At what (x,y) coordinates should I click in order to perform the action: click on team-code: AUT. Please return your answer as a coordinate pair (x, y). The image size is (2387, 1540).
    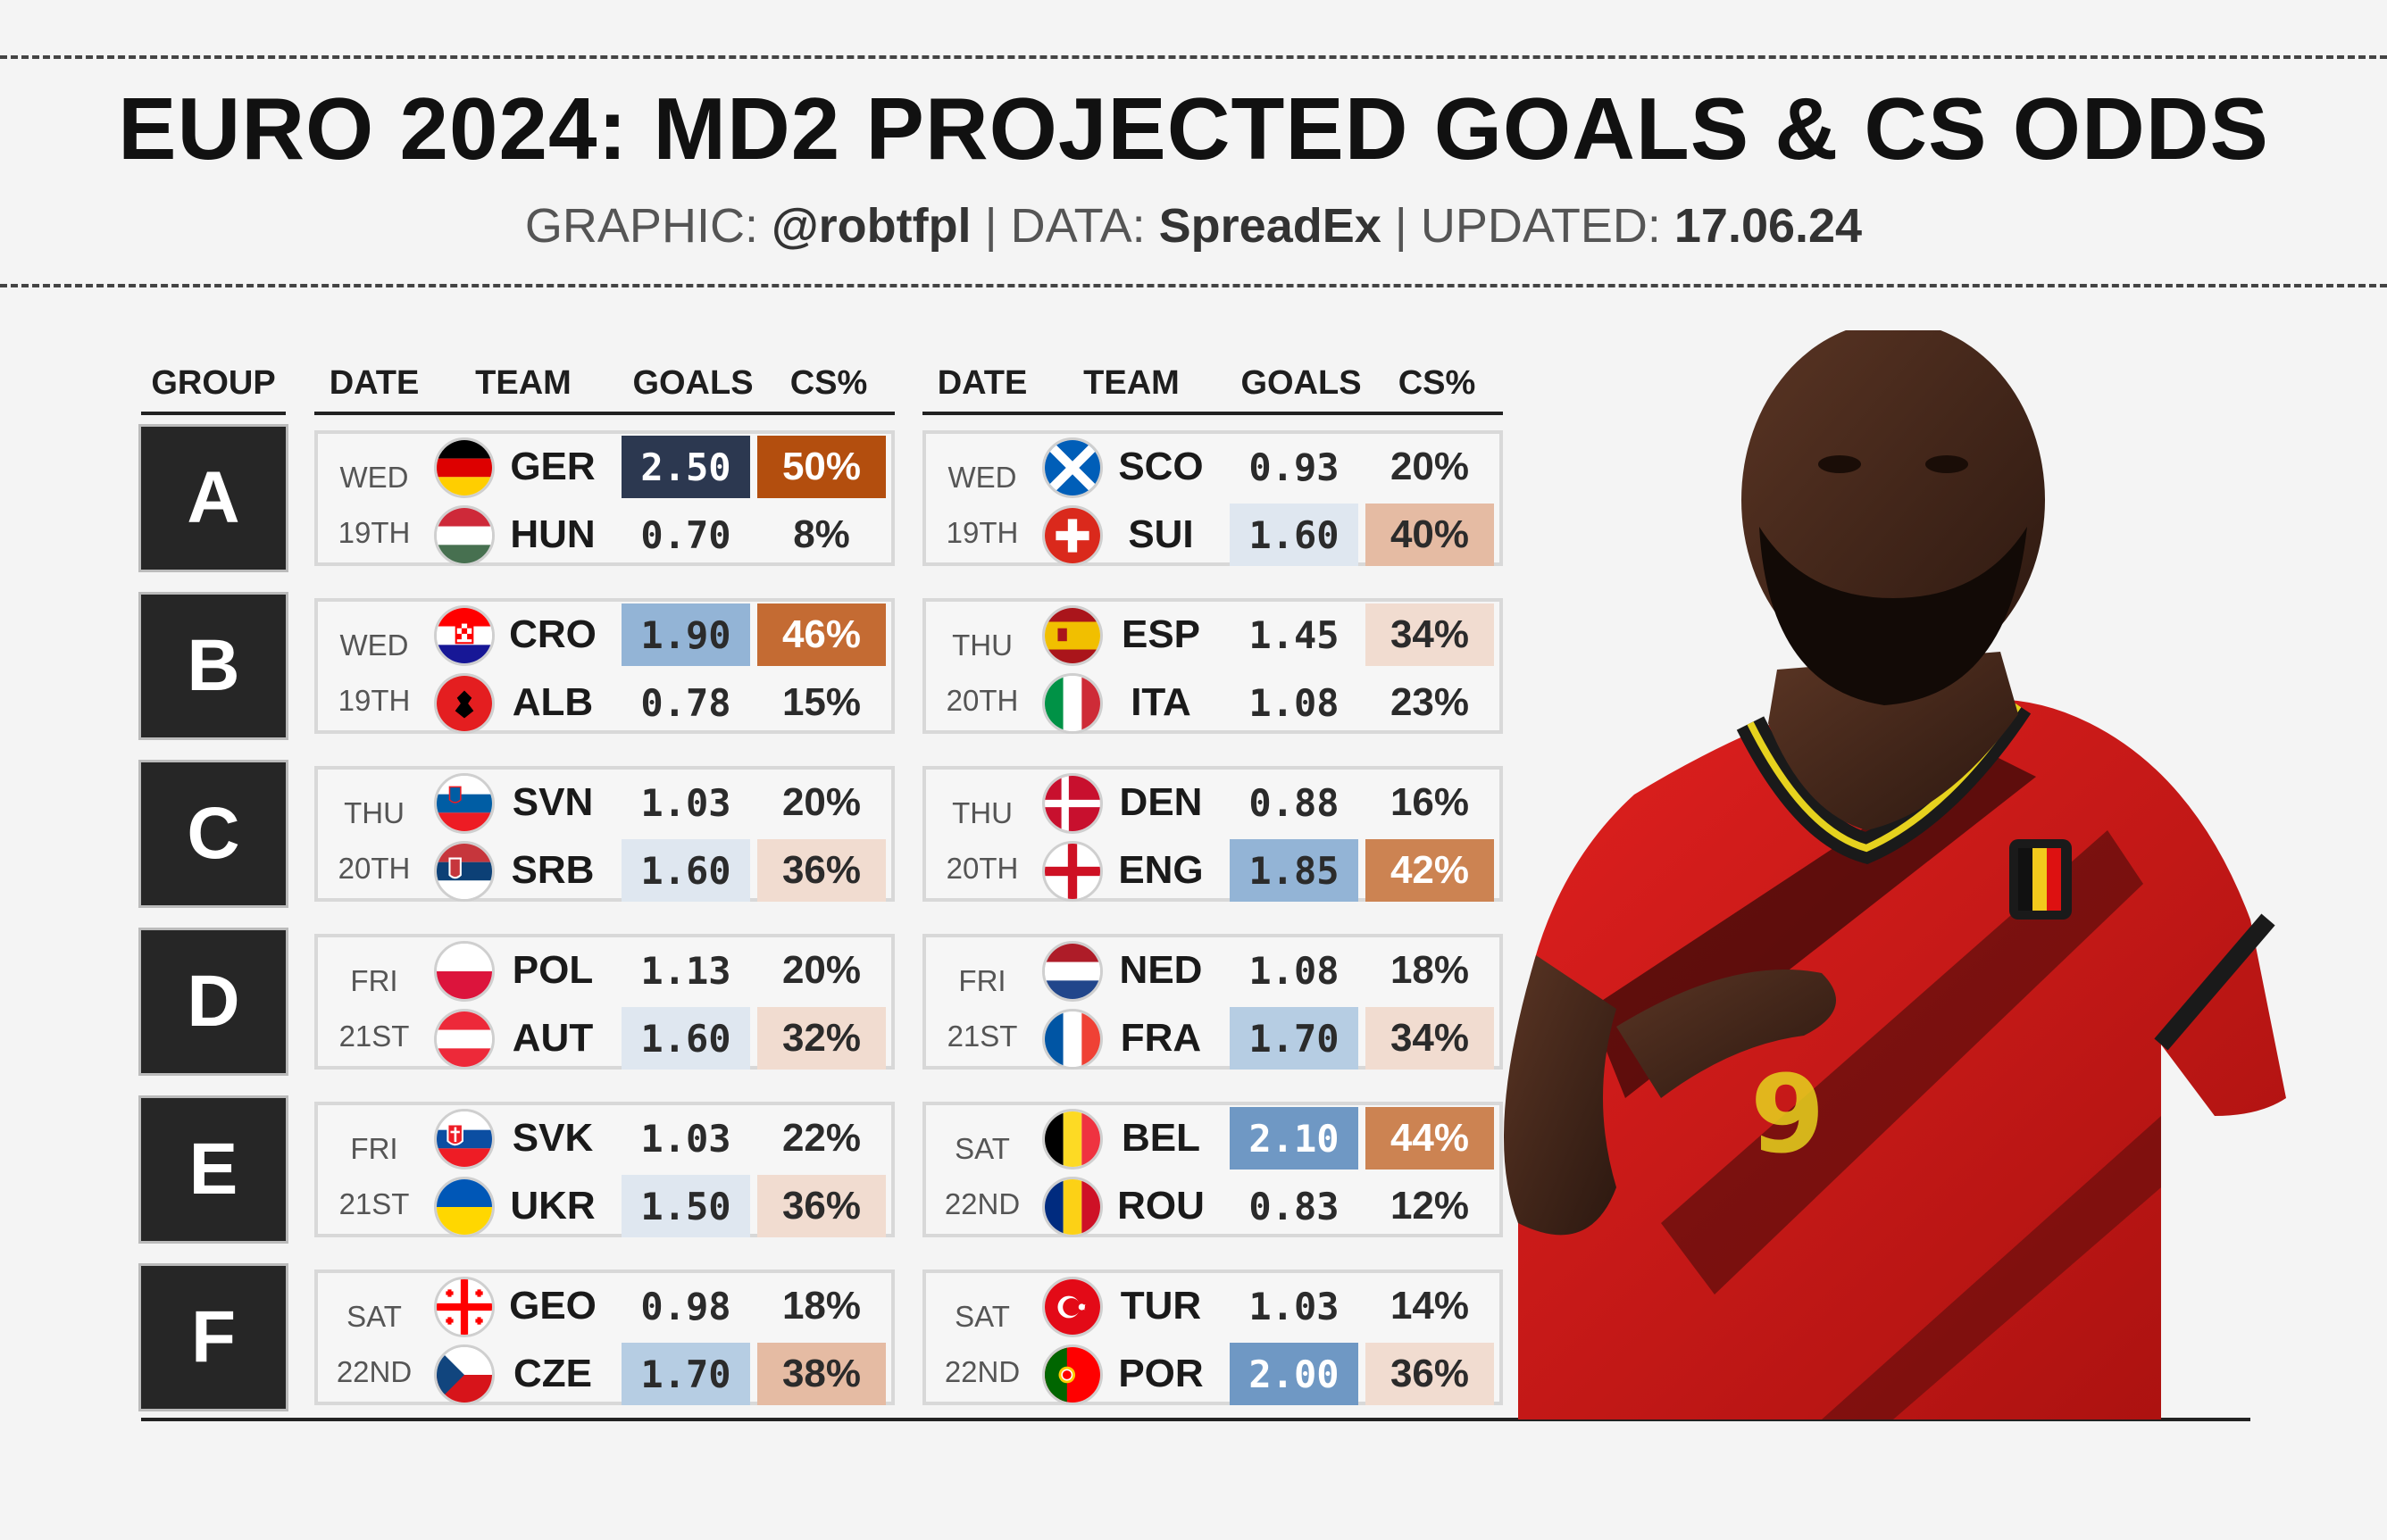
    Looking at the image, I should click on (553, 1038).